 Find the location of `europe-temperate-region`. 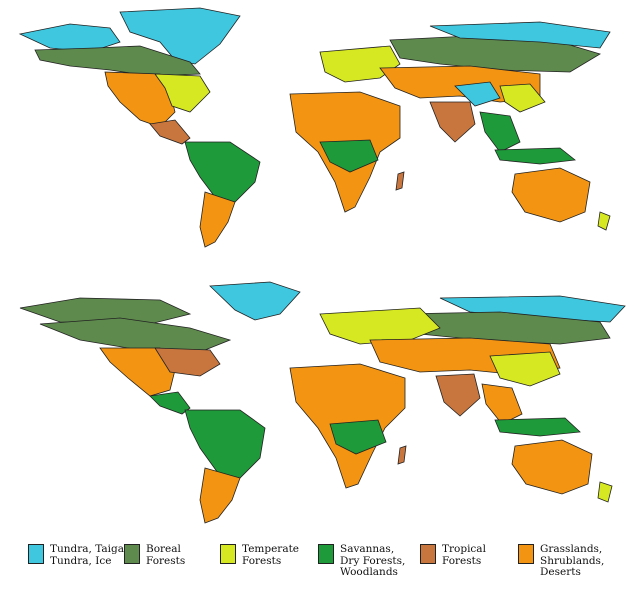

europe-temperate-region is located at coordinates (360, 64).